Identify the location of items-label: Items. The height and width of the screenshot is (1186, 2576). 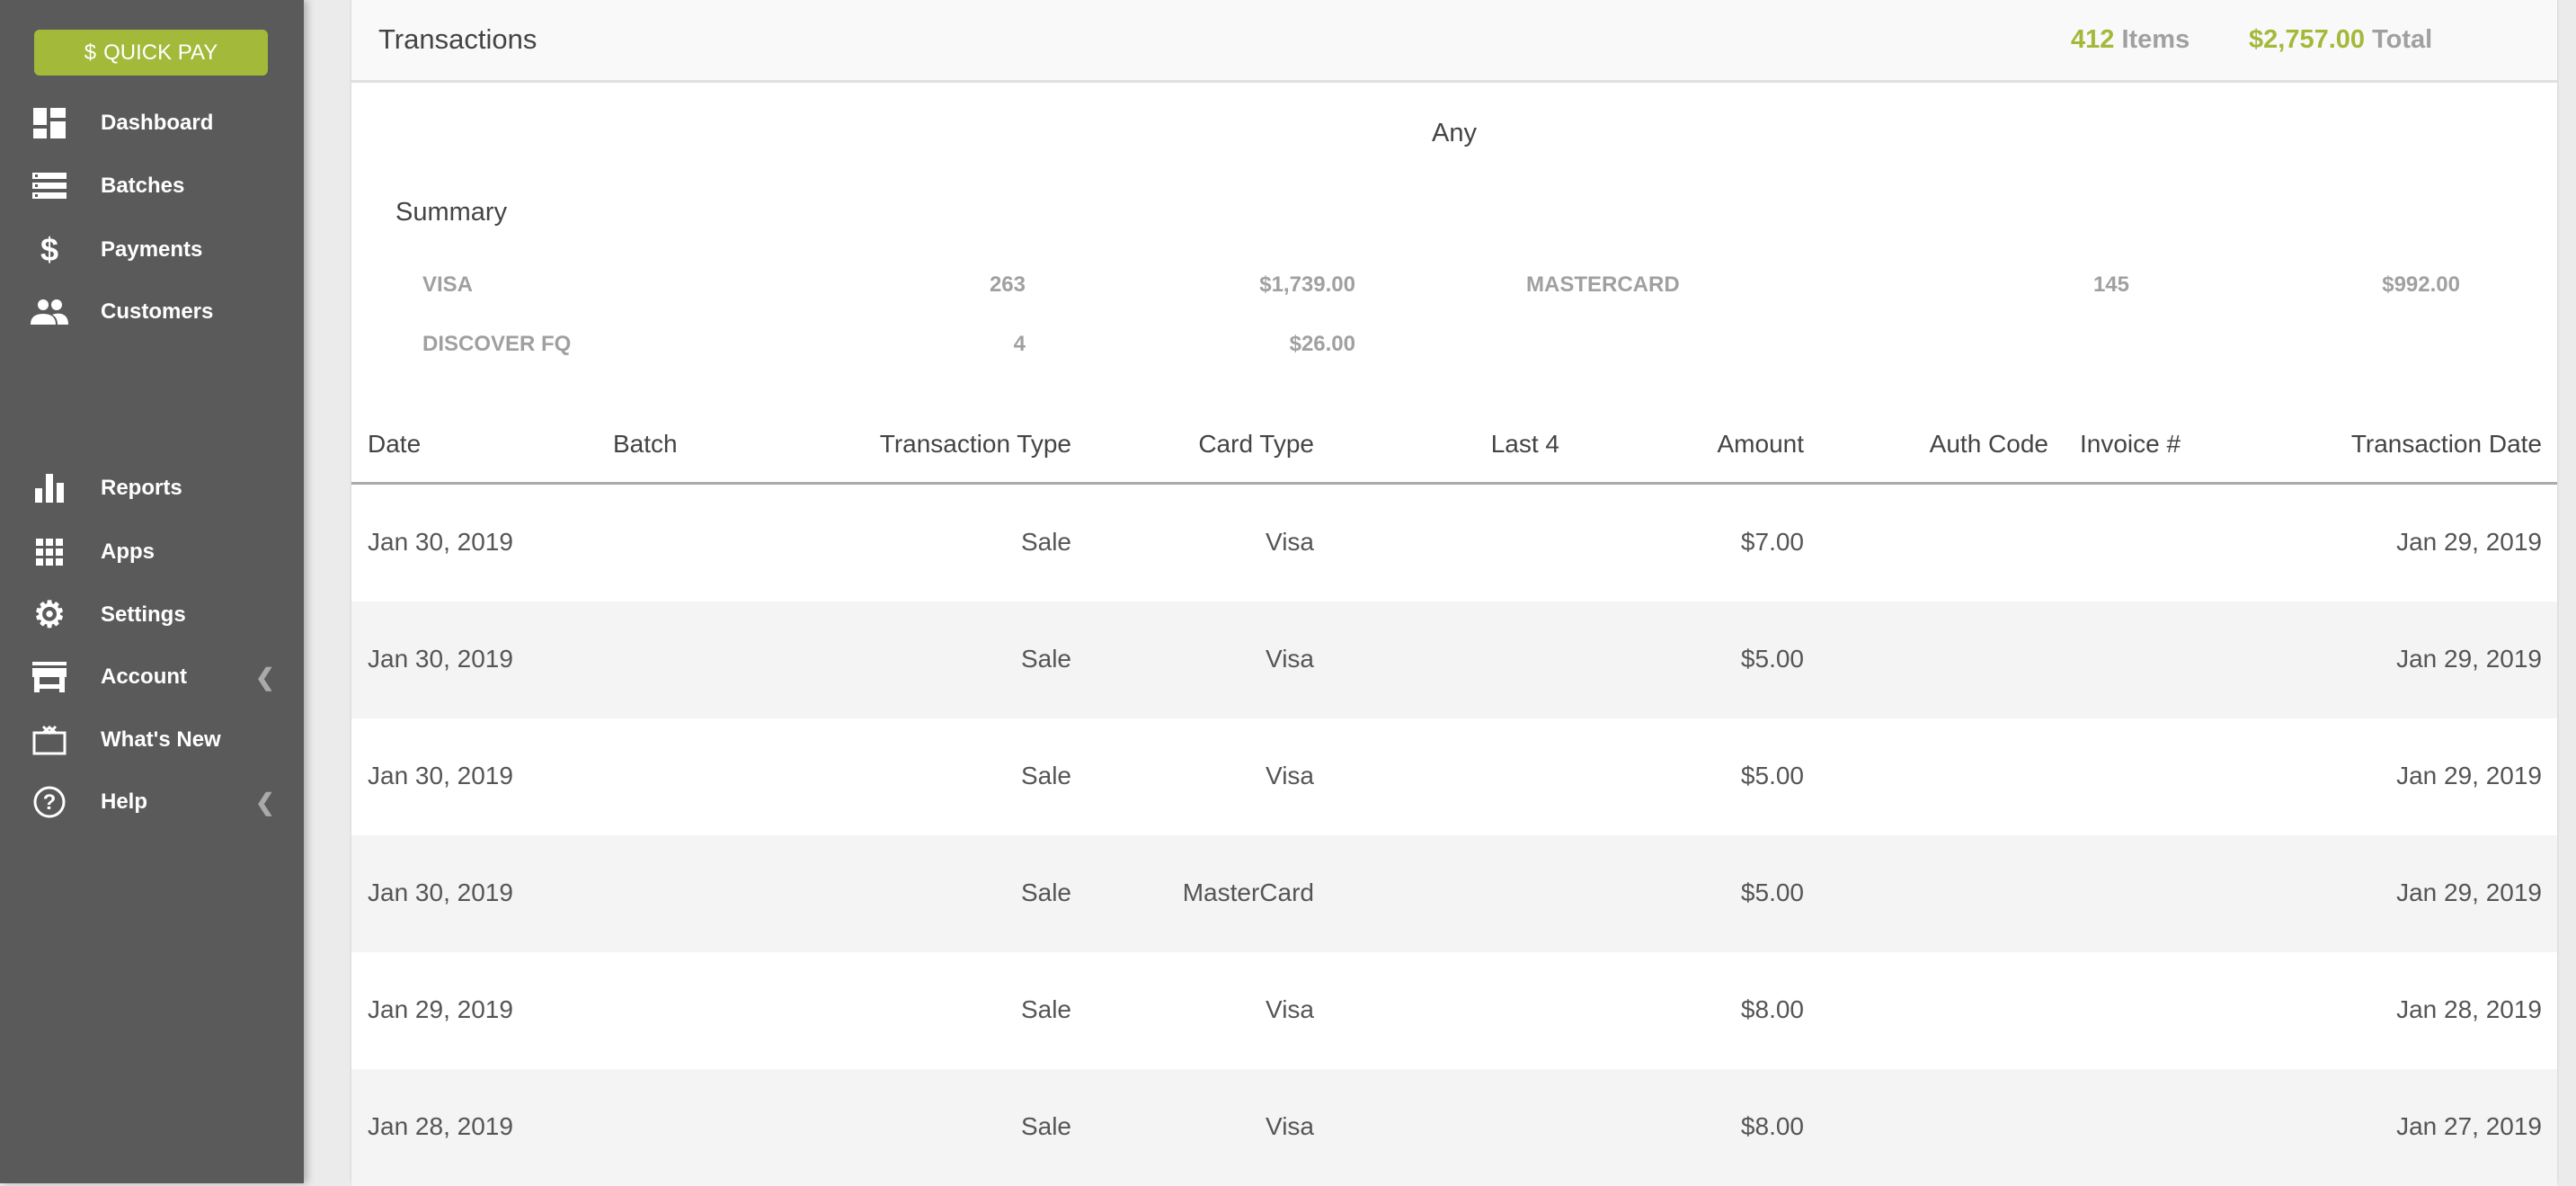
(2155, 39).